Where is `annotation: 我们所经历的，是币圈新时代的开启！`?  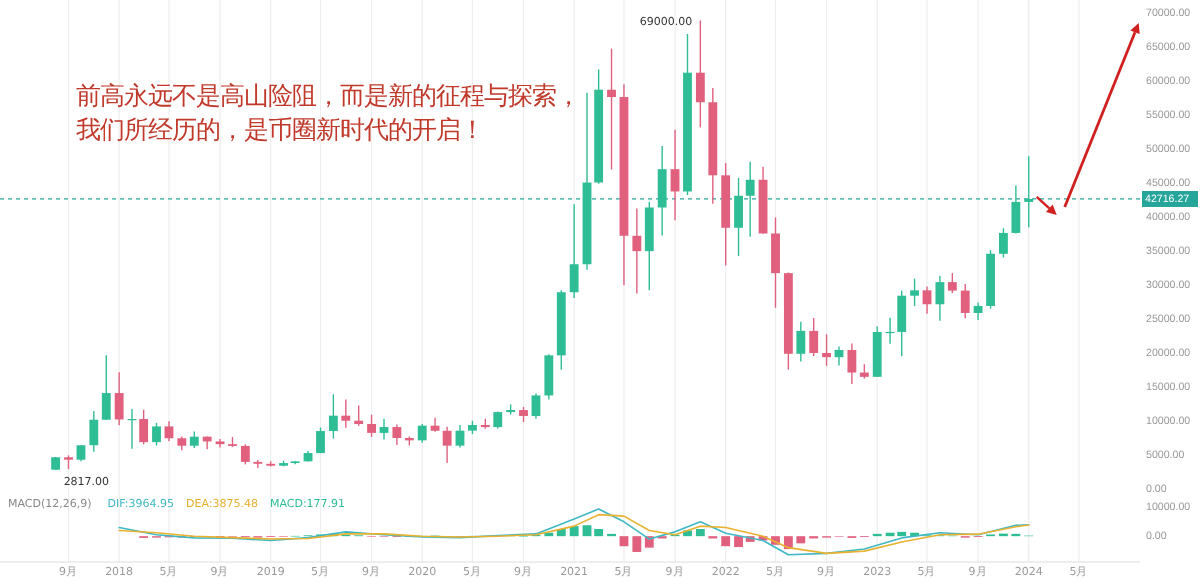 annotation: 我们所经历的，是币圈新时代的开启！ is located at coordinates (280, 130).